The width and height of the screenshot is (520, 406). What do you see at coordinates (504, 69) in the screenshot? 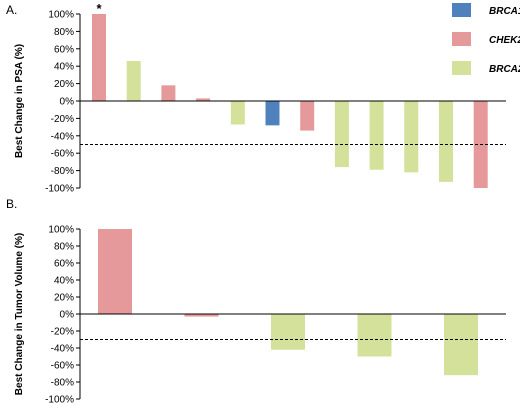
I see `legend-label: BRCA2` at bounding box center [504, 69].